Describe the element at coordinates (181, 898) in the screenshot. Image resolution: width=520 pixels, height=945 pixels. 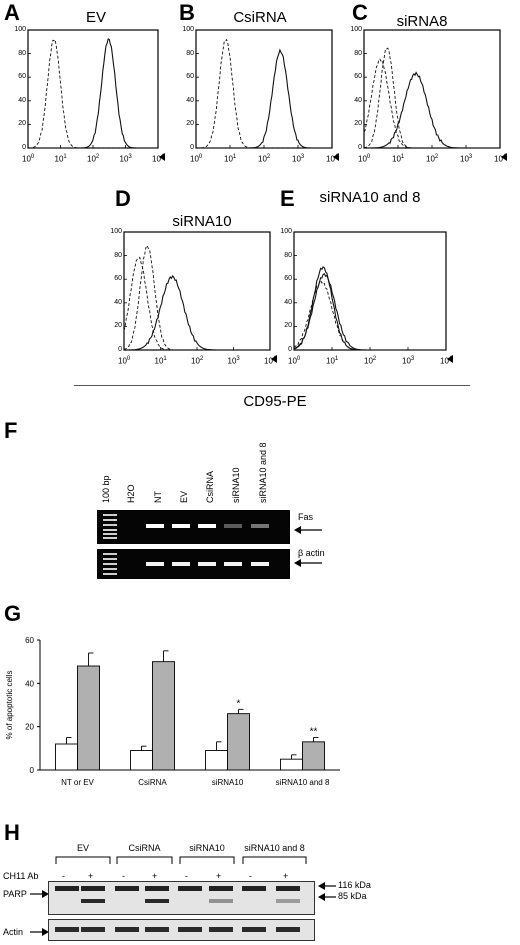
I see `western-parp-blot` at that location.